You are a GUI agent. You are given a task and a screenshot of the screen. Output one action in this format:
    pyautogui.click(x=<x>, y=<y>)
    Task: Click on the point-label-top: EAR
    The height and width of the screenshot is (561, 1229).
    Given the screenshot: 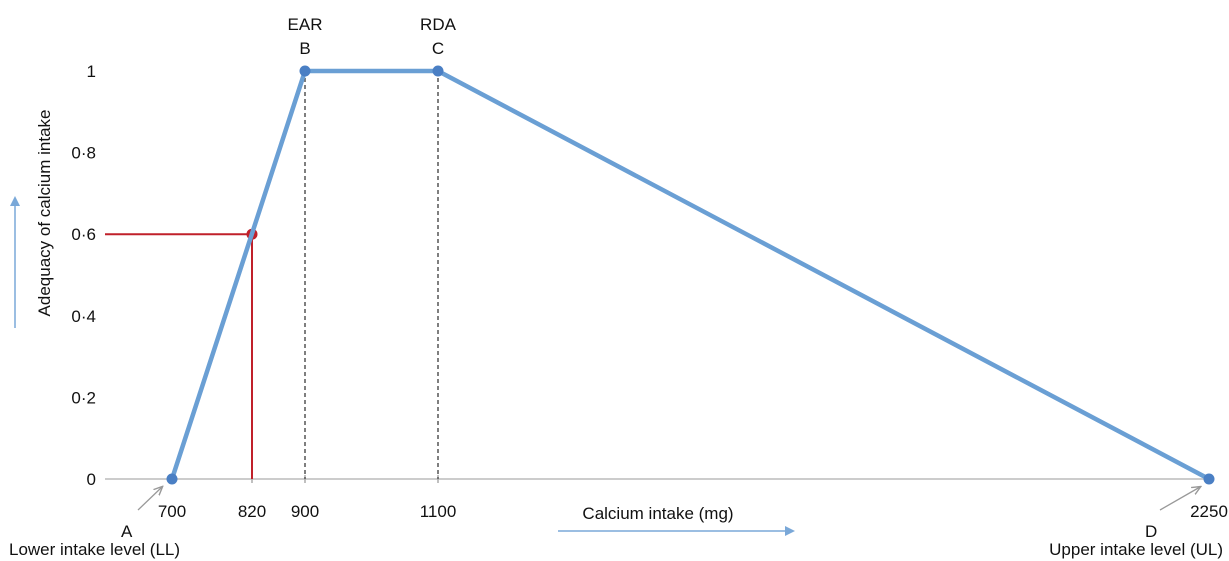 What is the action you would take?
    pyautogui.click(x=305, y=24)
    